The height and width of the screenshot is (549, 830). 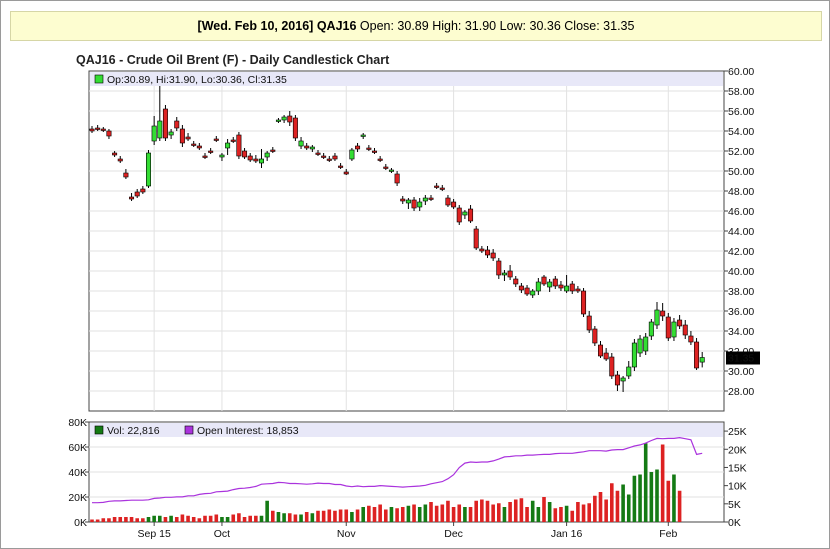 I want to click on last-price-box, so click(x=743, y=358).